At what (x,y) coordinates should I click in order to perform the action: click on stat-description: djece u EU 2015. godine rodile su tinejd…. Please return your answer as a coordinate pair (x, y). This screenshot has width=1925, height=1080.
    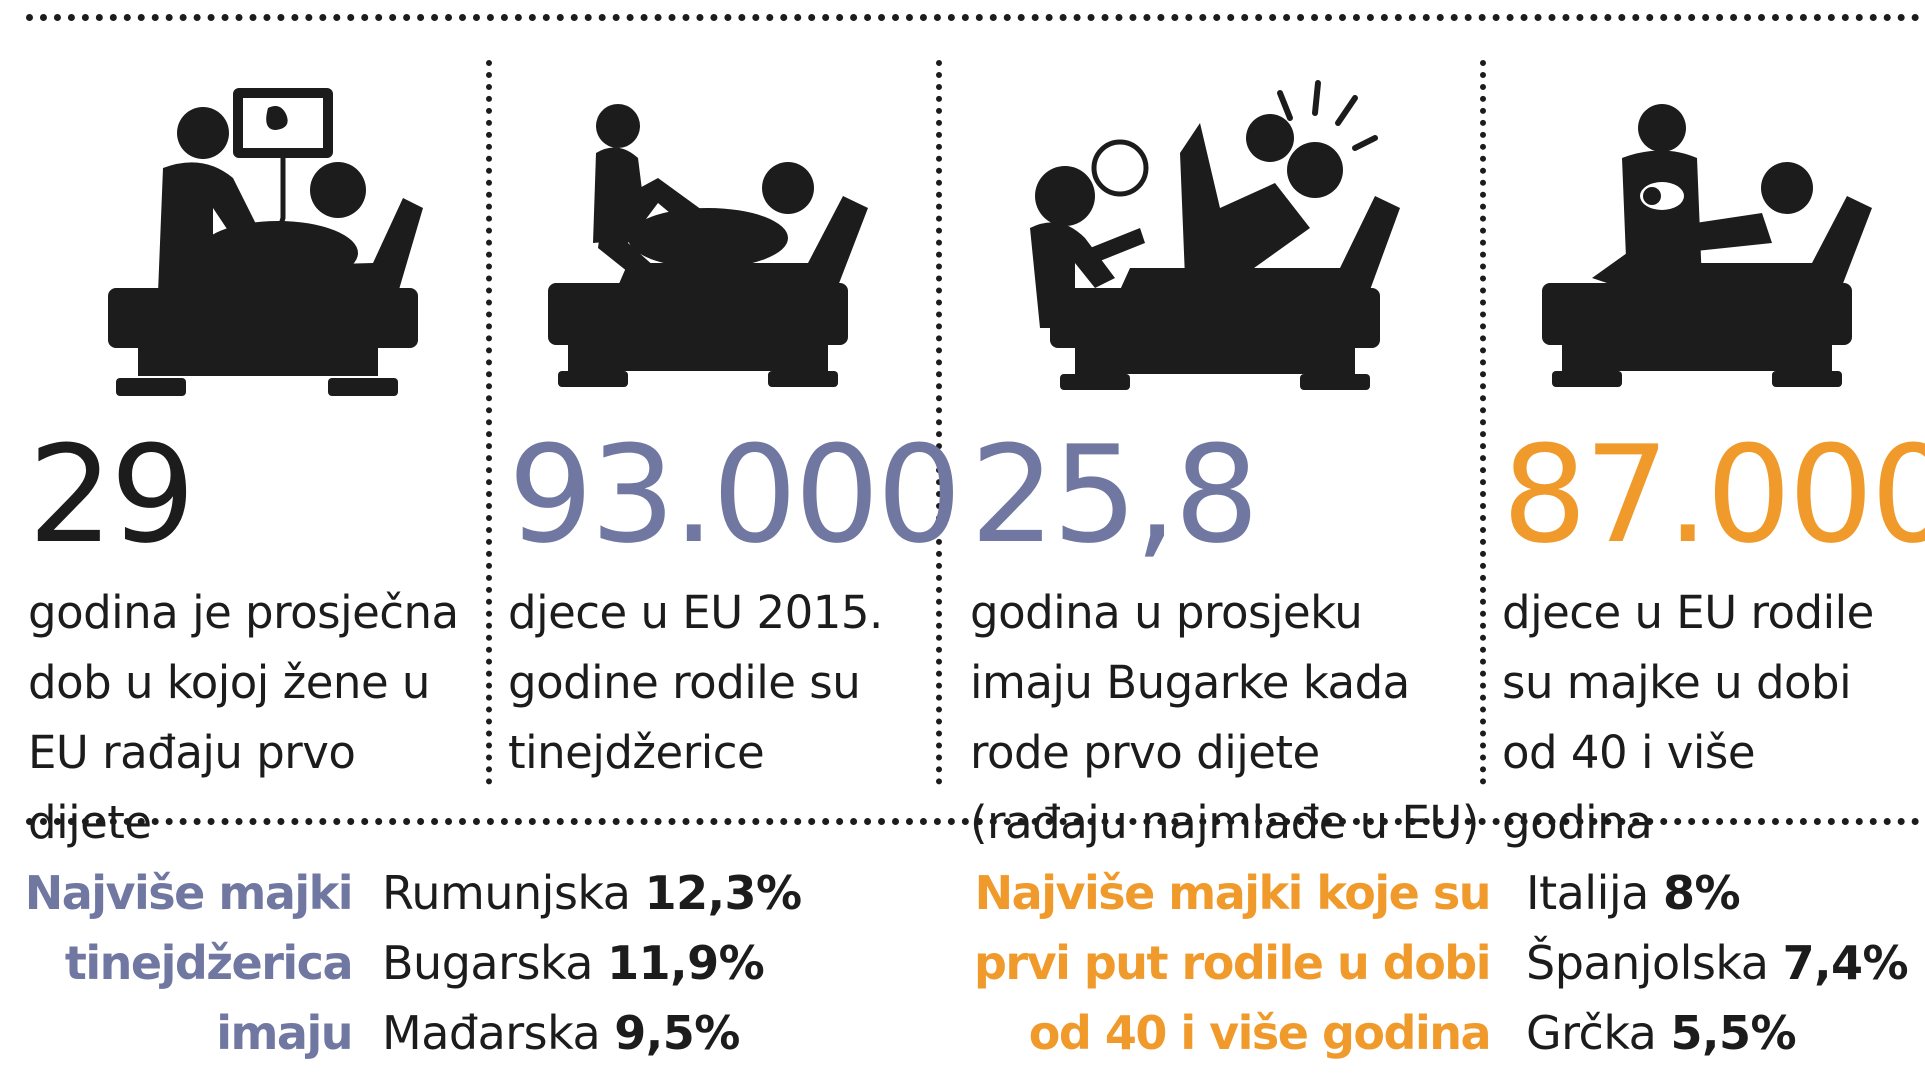
    Looking at the image, I should click on (695, 682).